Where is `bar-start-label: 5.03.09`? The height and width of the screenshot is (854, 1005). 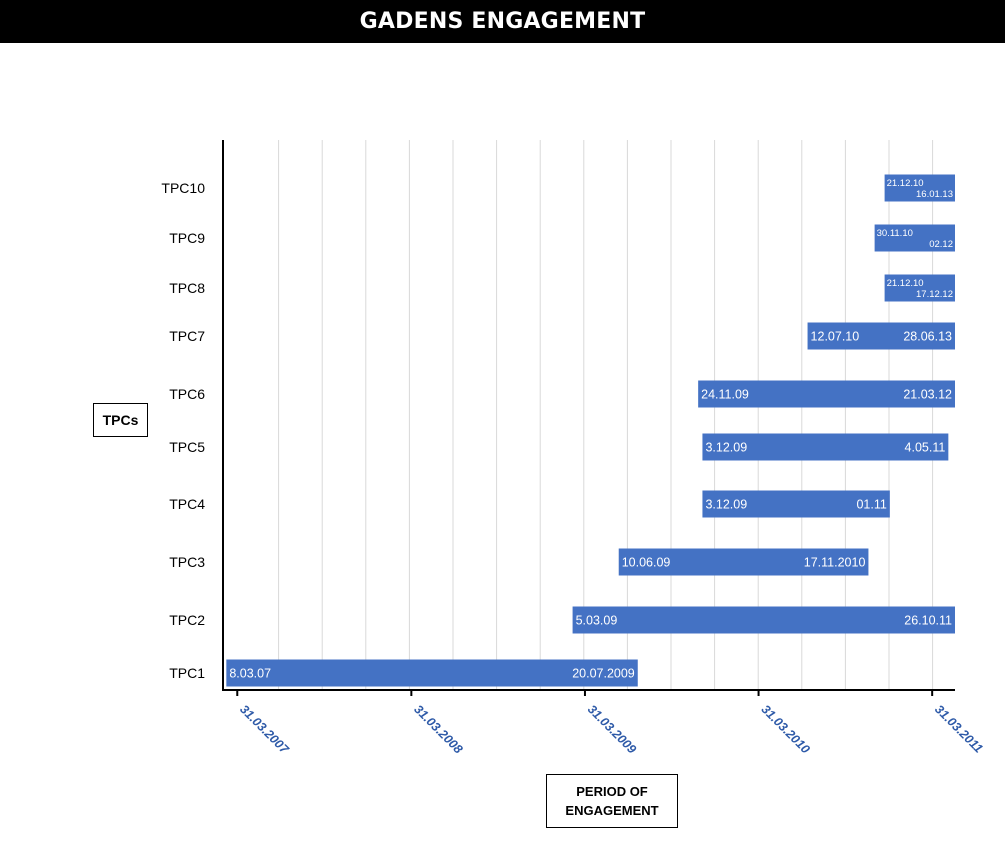 bar-start-label: 5.03.09 is located at coordinates (597, 621).